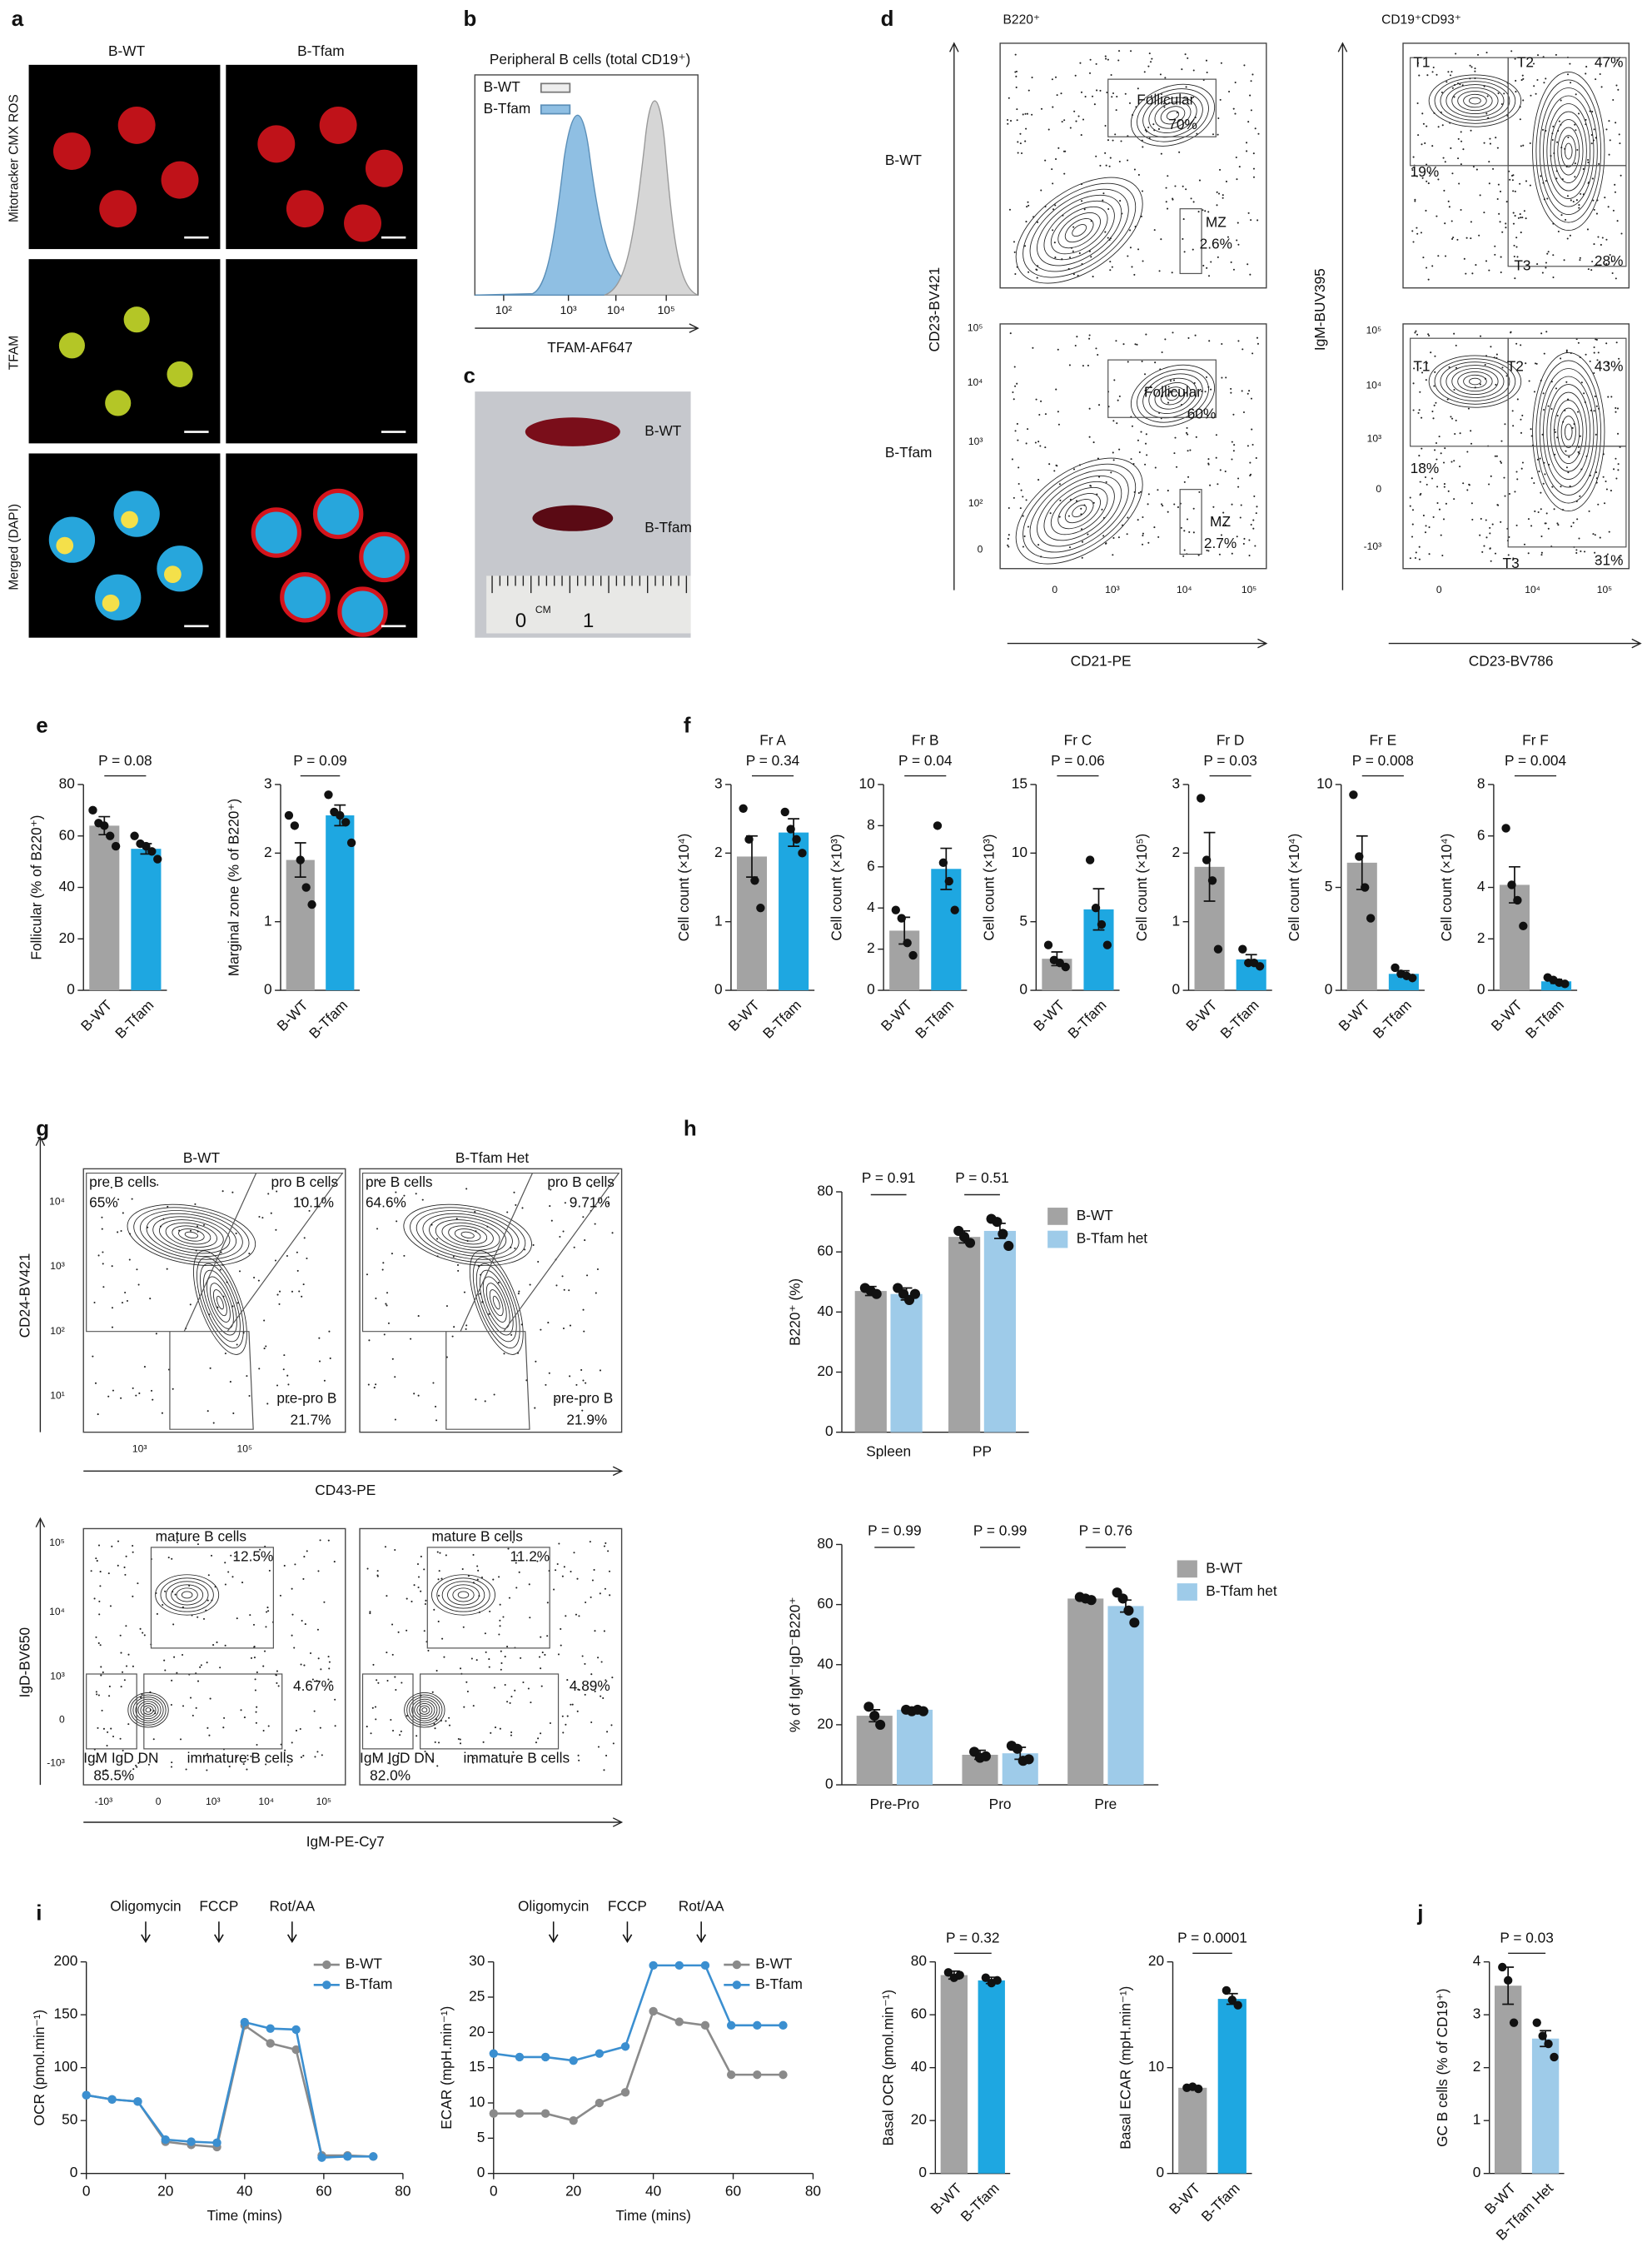 The image size is (1652, 2257). What do you see at coordinates (67, 835) in the screenshot?
I see `y-tick-label: 60` at bounding box center [67, 835].